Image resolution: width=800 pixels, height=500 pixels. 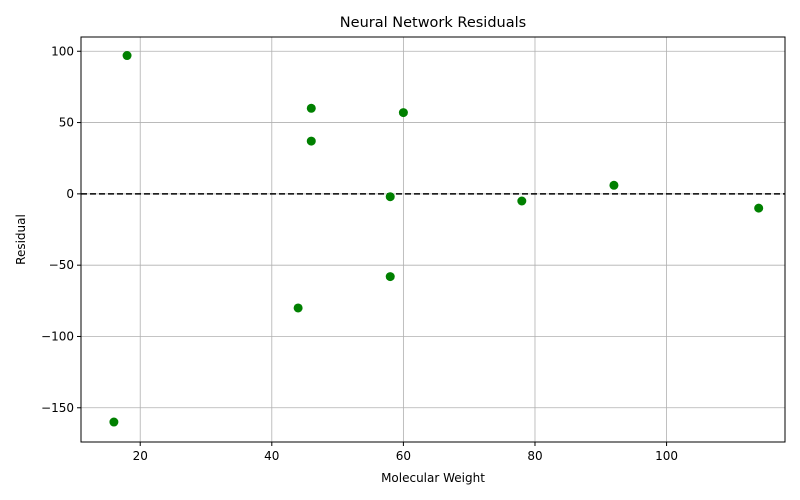 I want to click on chart-title: Neural Network Residuals, so click(x=433, y=23).